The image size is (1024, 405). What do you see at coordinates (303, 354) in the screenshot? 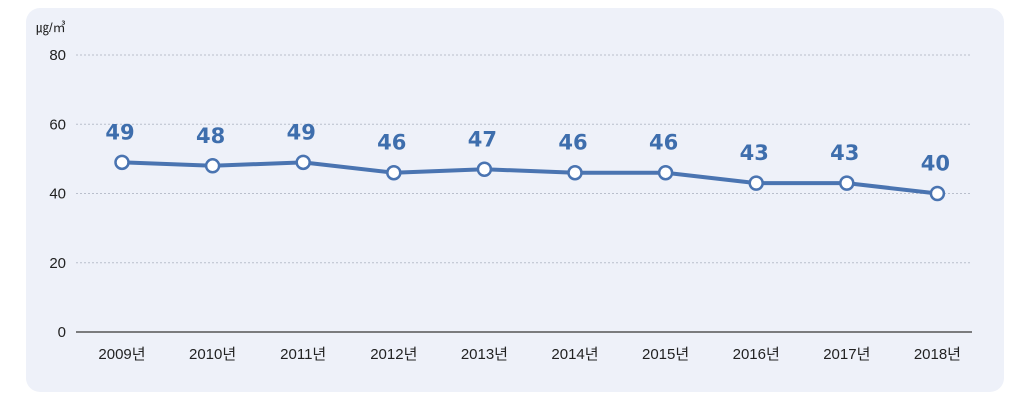
I see `x-tick-label: 2011년` at bounding box center [303, 354].